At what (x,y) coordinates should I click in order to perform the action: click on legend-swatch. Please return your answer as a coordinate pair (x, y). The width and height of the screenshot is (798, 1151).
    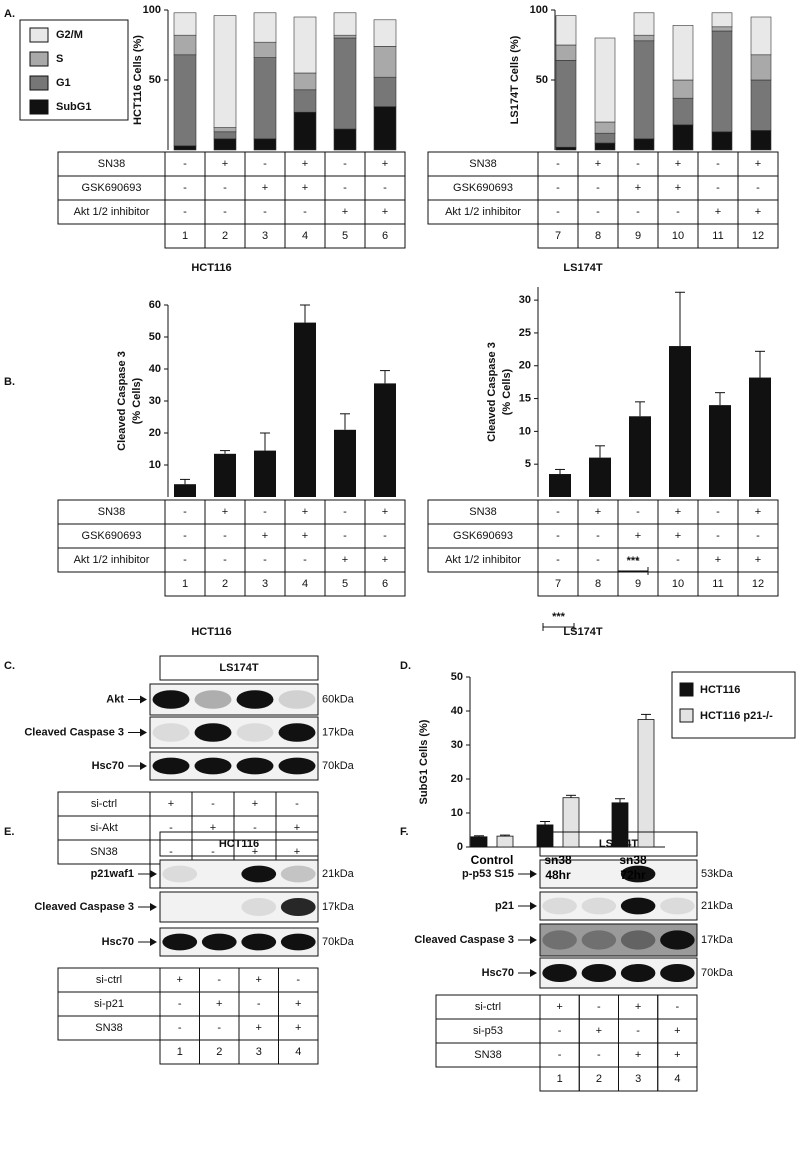
    Looking at the image, I should click on (686, 715).